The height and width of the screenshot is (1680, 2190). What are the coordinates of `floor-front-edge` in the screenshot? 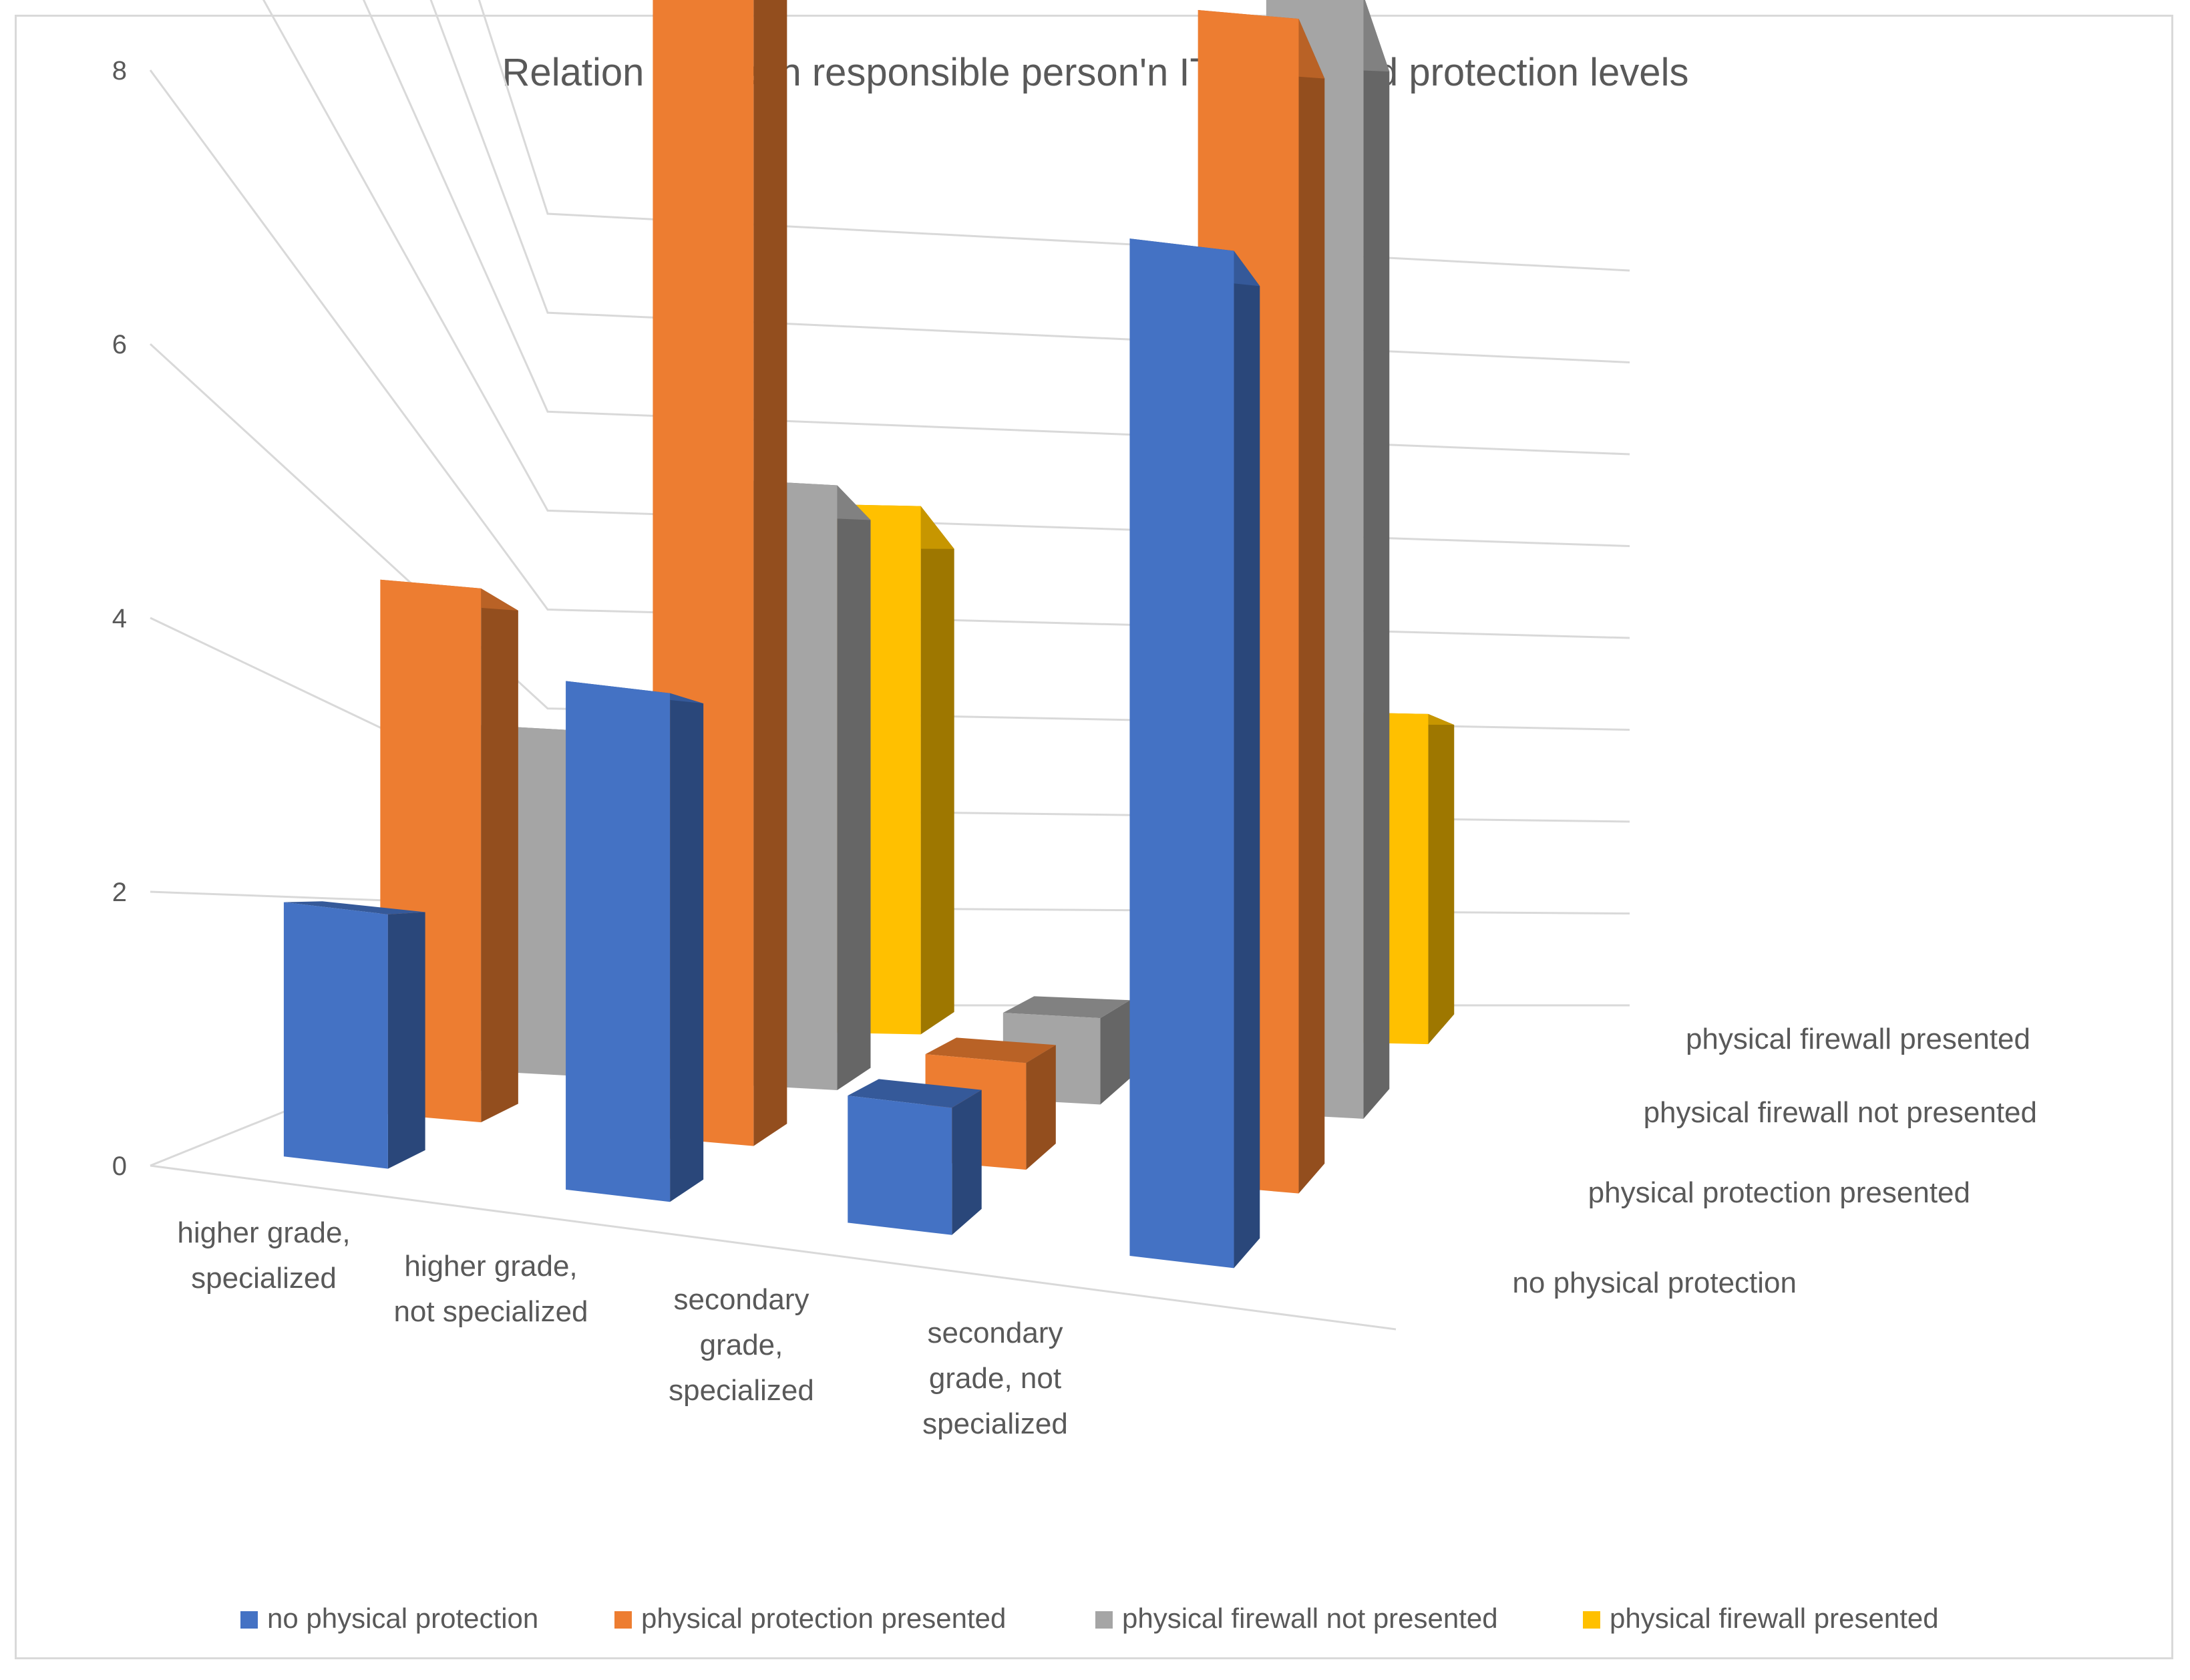 It's located at (773, 1247).